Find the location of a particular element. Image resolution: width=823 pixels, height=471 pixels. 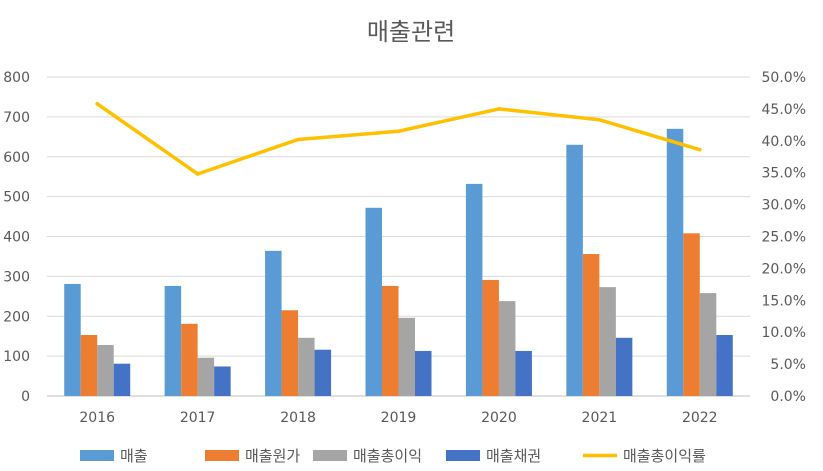

x-tick-label: 2020 is located at coordinates (499, 418).